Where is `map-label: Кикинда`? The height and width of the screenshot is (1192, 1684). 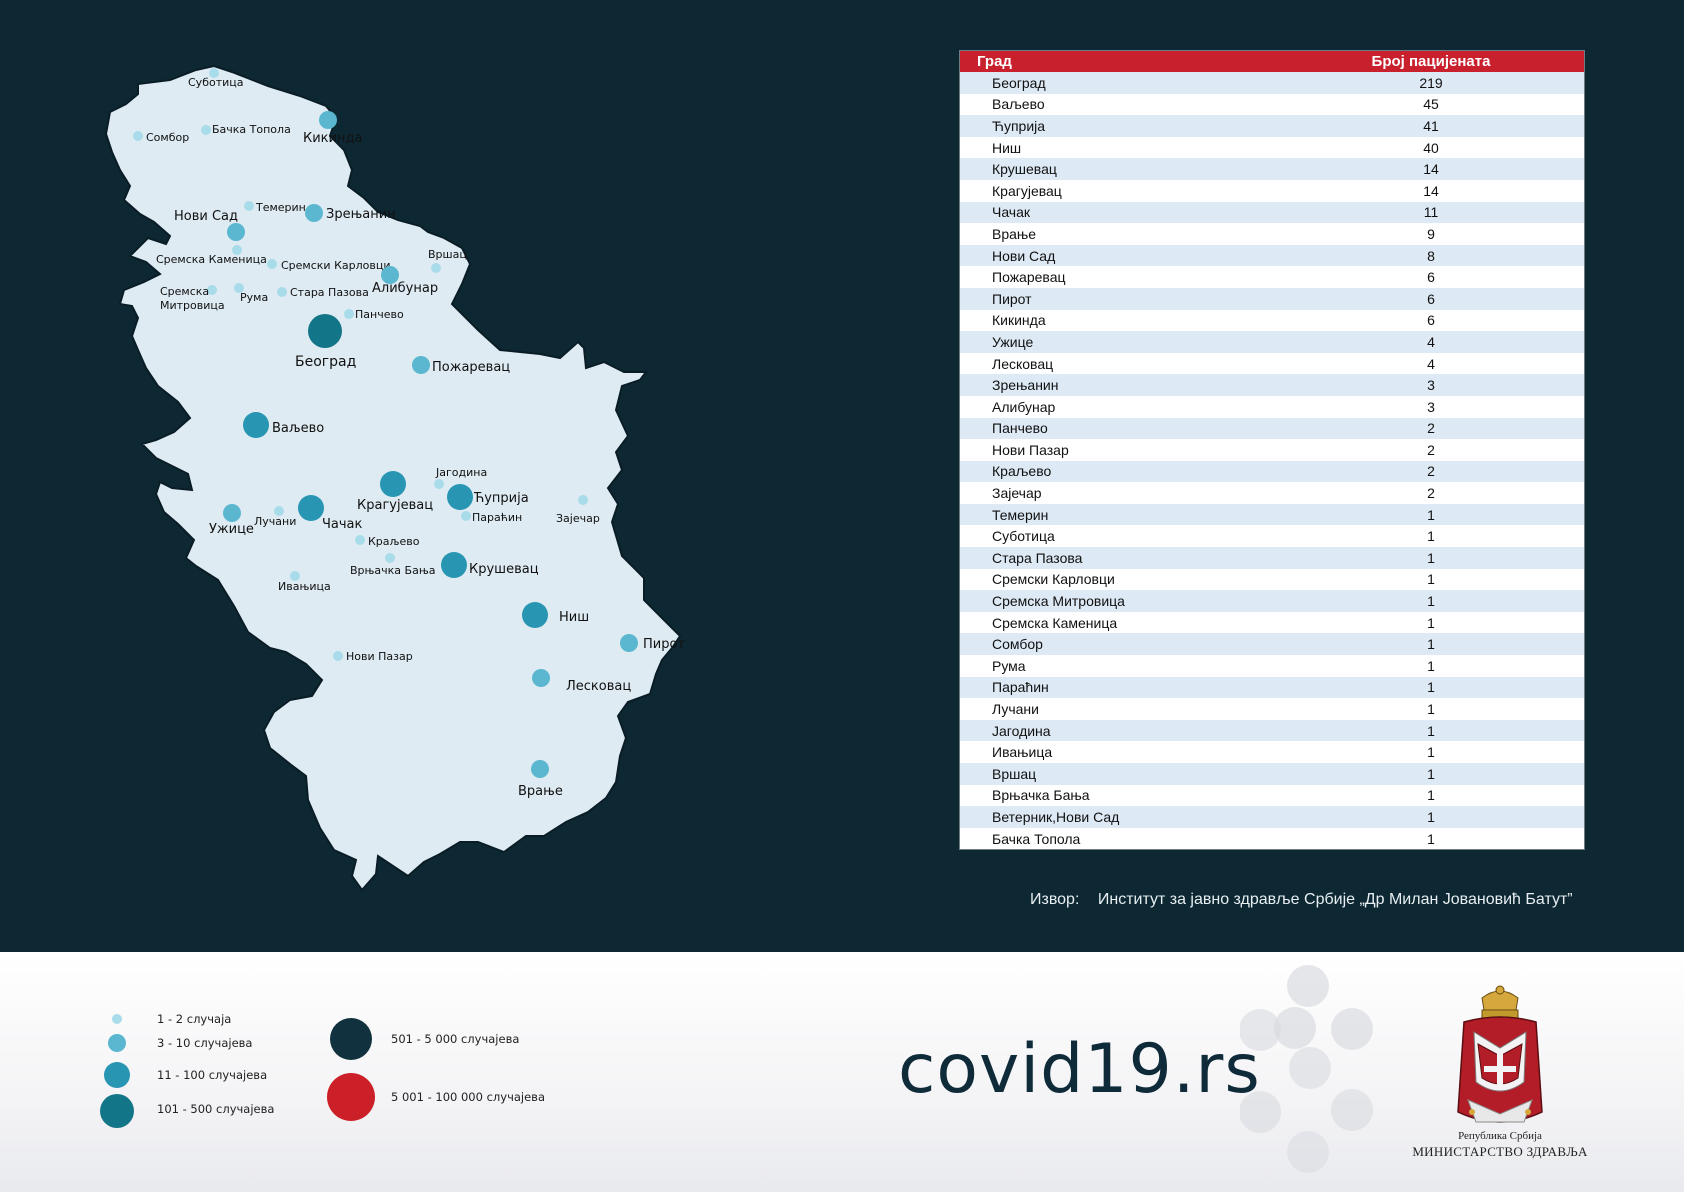
map-label: Кикинда is located at coordinates (332, 138).